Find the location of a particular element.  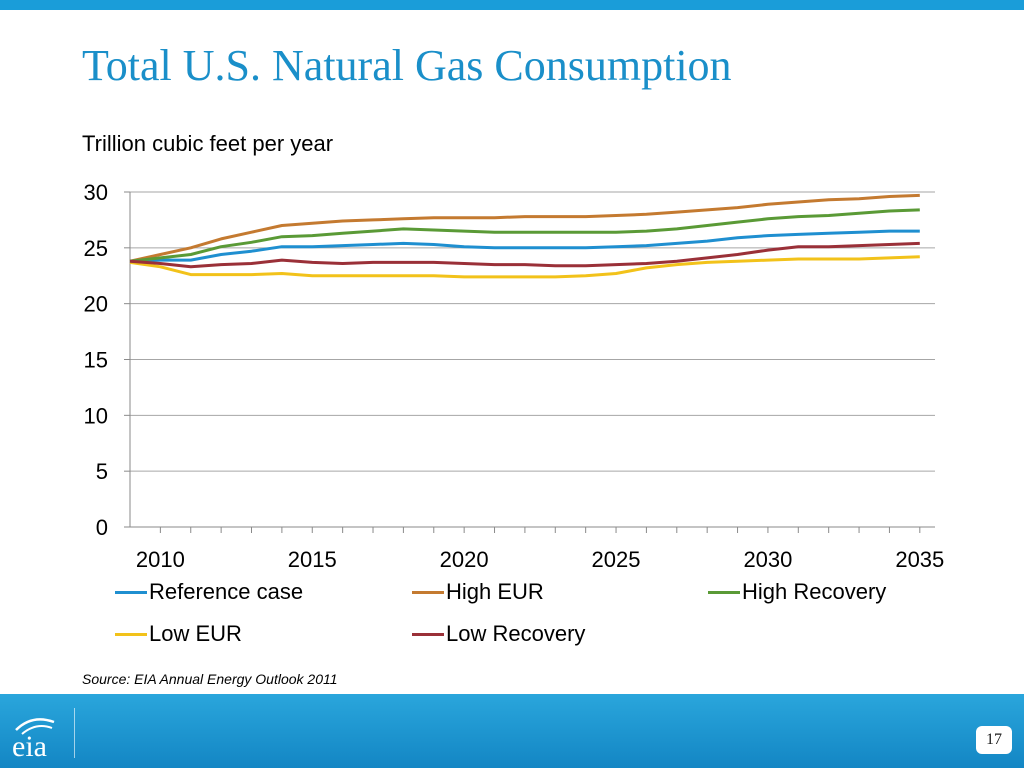

x-tick-label: 2020 is located at coordinates (464, 558).